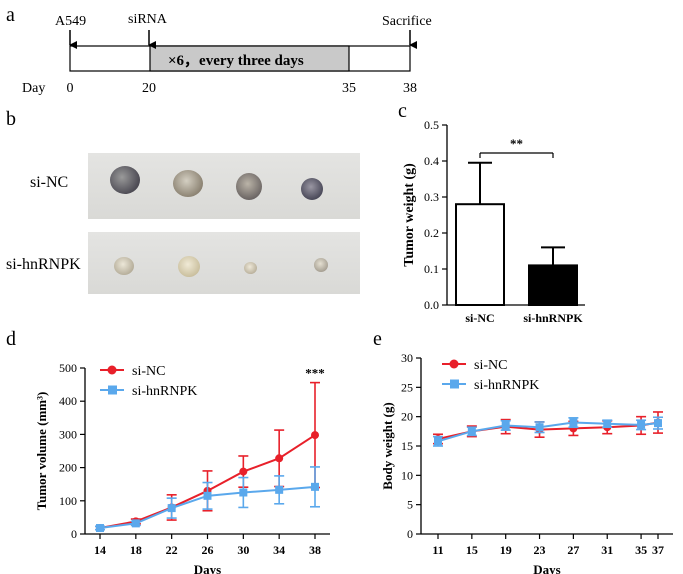 Image resolution: width=683 pixels, height=574 pixels. What do you see at coordinates (407, 446) in the screenshot?
I see `y-tick-label: 15` at bounding box center [407, 446].